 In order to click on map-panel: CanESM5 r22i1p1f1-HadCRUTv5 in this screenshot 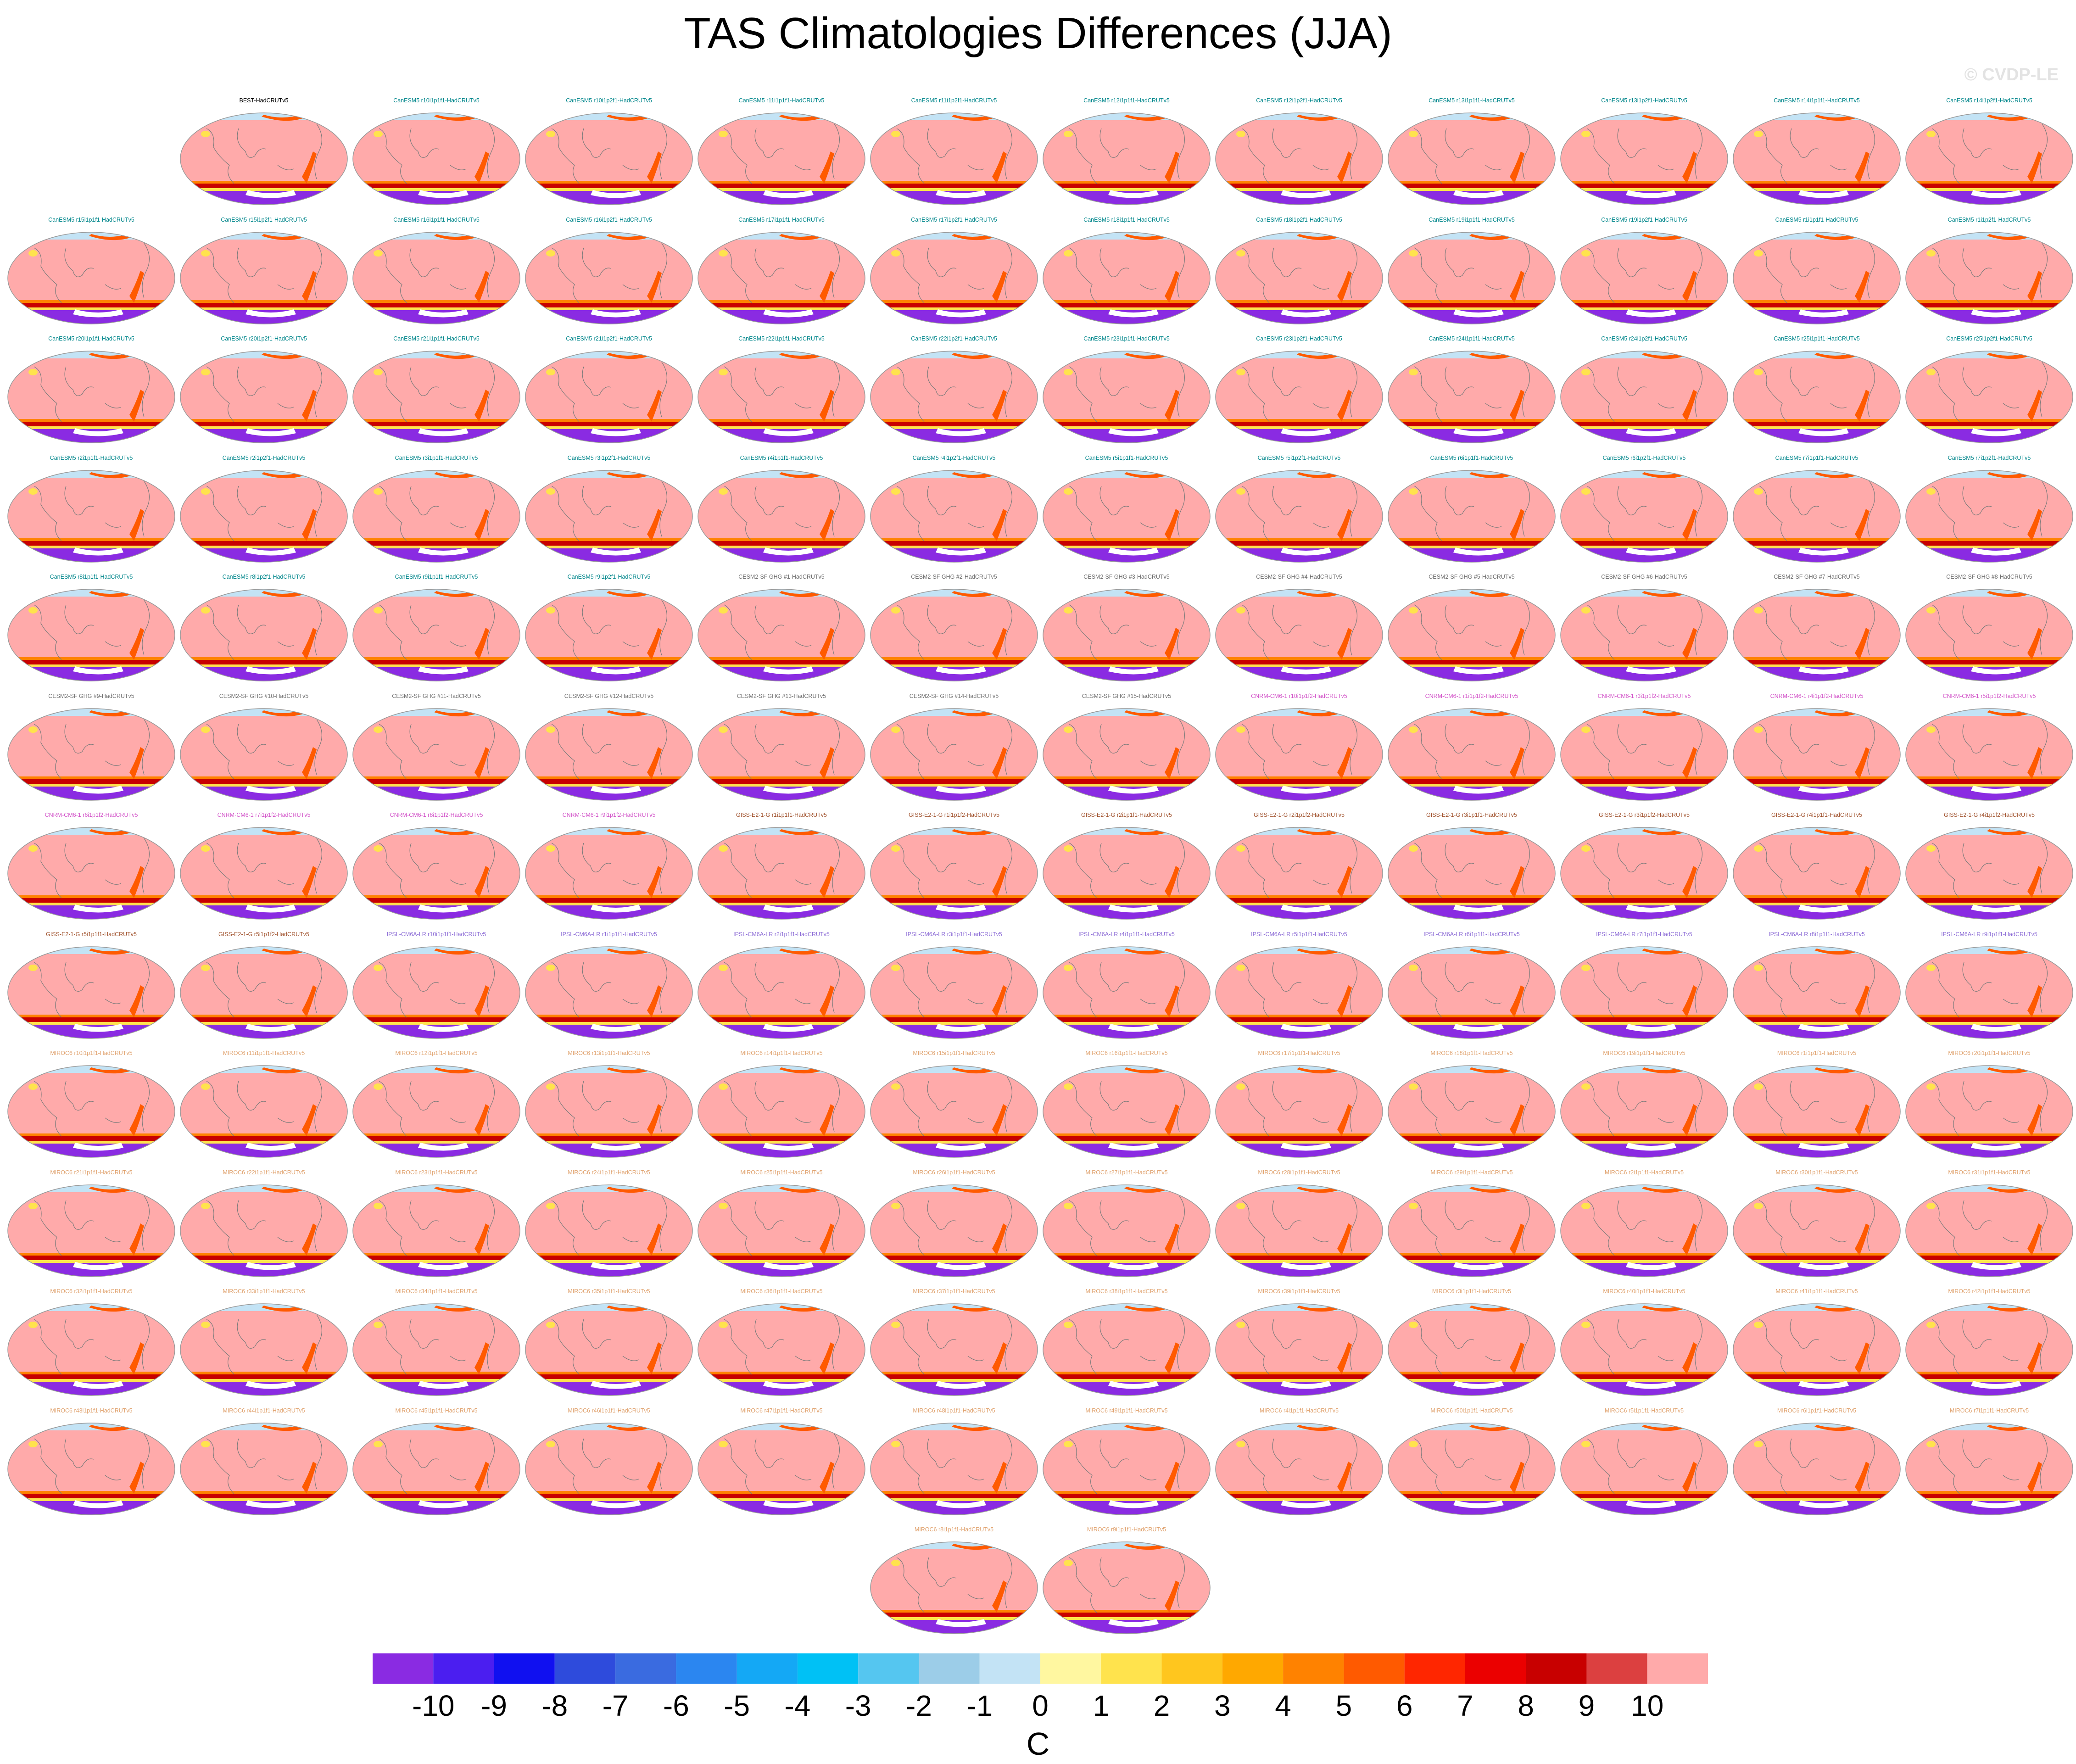, I will do `click(781, 389)`.